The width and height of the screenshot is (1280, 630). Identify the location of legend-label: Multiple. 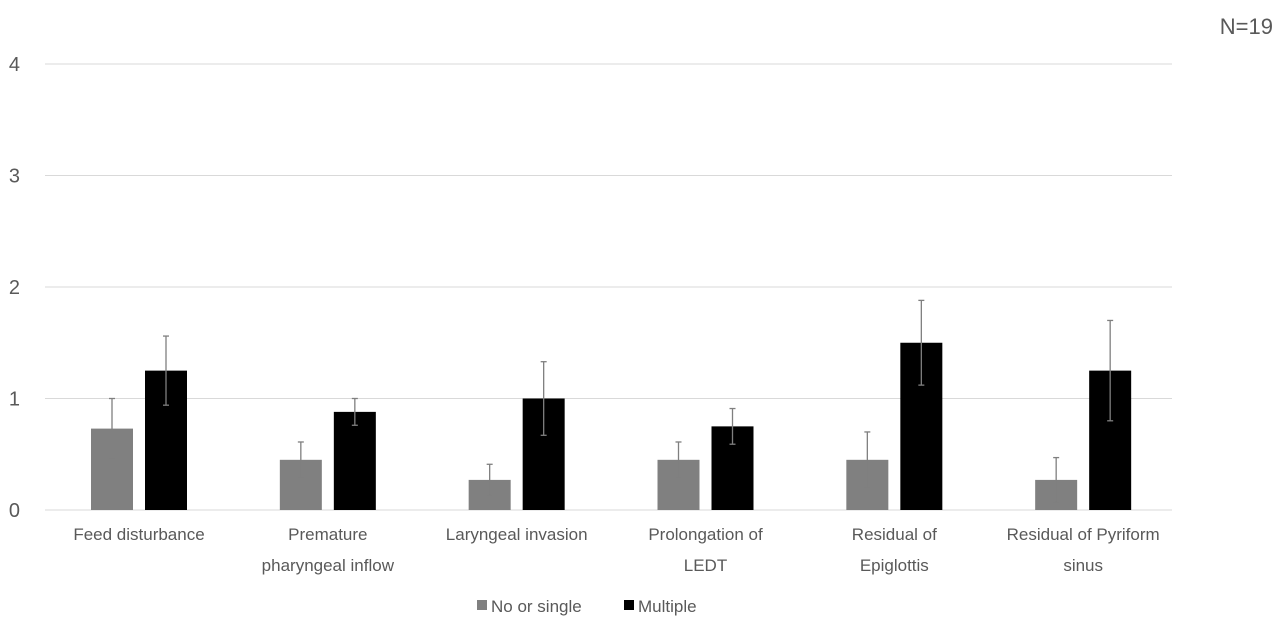
(667, 606).